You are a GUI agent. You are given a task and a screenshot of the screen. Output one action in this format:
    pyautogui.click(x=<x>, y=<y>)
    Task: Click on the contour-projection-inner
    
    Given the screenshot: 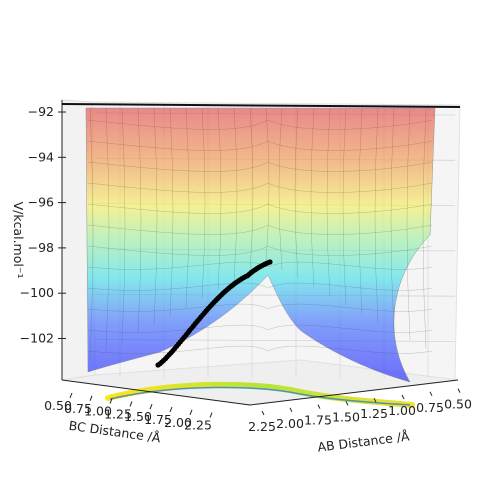 What is the action you would take?
    pyautogui.click(x=260, y=396)
    